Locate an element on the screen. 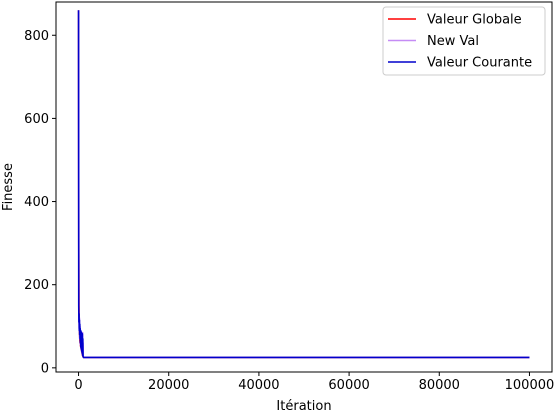 The width and height of the screenshot is (555, 414). y-tick-label: 0 is located at coordinates (45, 368).